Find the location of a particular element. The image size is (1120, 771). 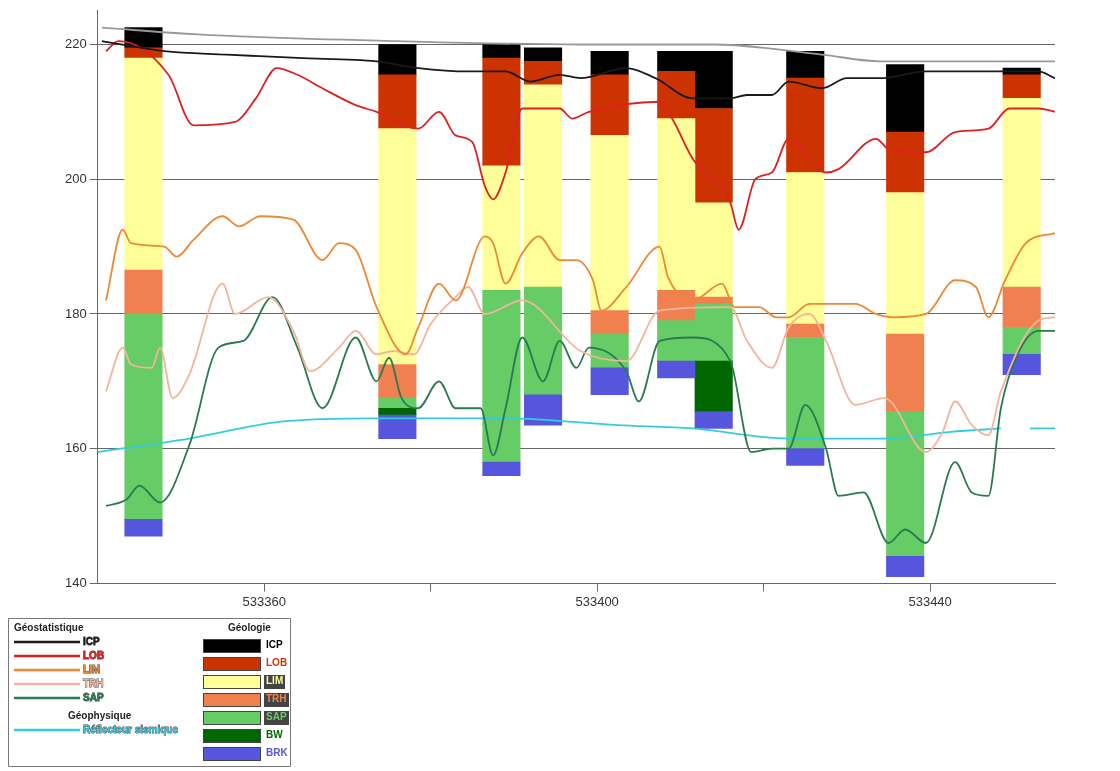

y-tick-label: 180 is located at coordinates (75, 313).